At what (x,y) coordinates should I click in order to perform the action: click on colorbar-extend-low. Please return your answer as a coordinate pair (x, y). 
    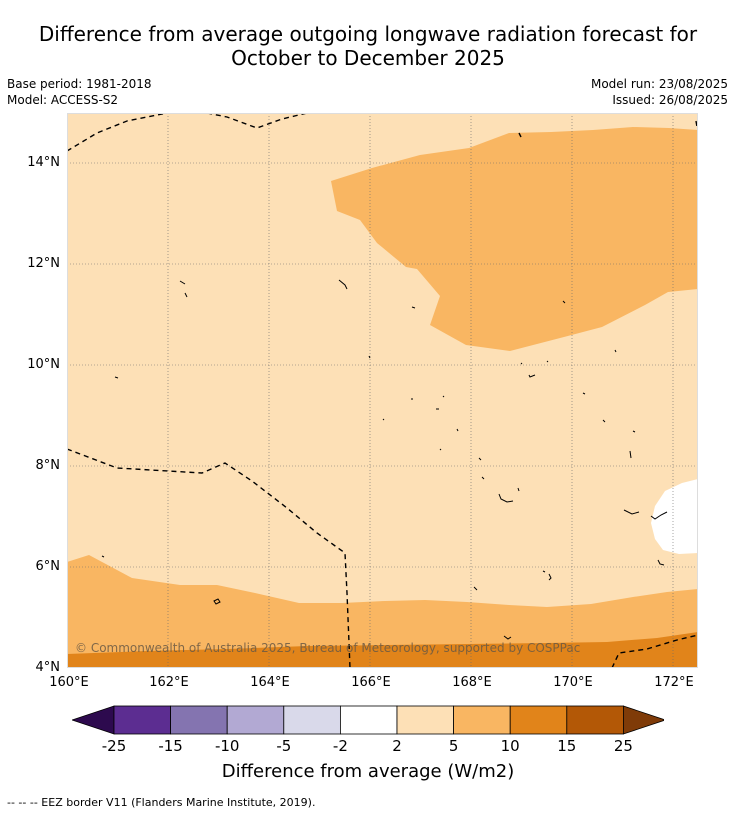
    Looking at the image, I should click on (93, 720).